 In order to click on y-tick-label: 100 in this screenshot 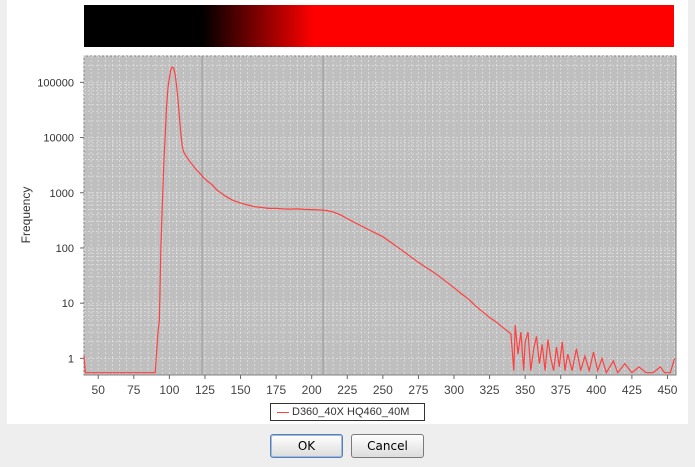, I will do `click(65, 249)`.